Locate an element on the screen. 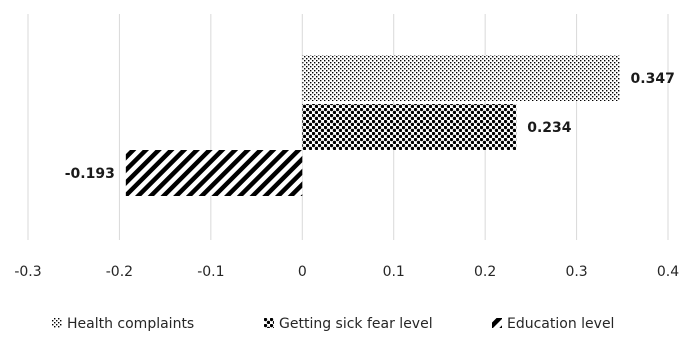 This screenshot has height=338, width=682. x-tick-label: 0 is located at coordinates (302, 272).